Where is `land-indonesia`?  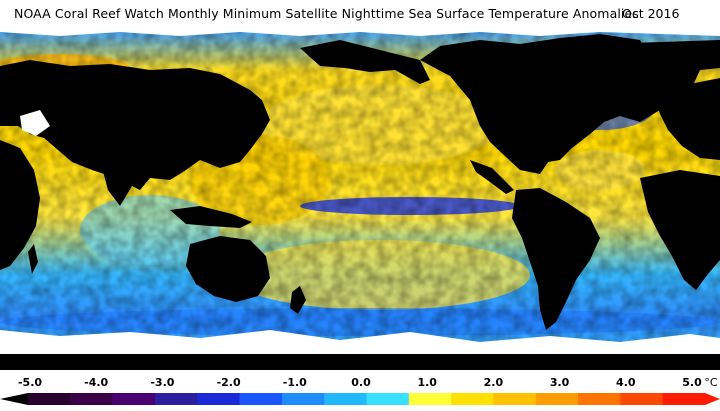
land-indonesia is located at coordinates (211, 217).